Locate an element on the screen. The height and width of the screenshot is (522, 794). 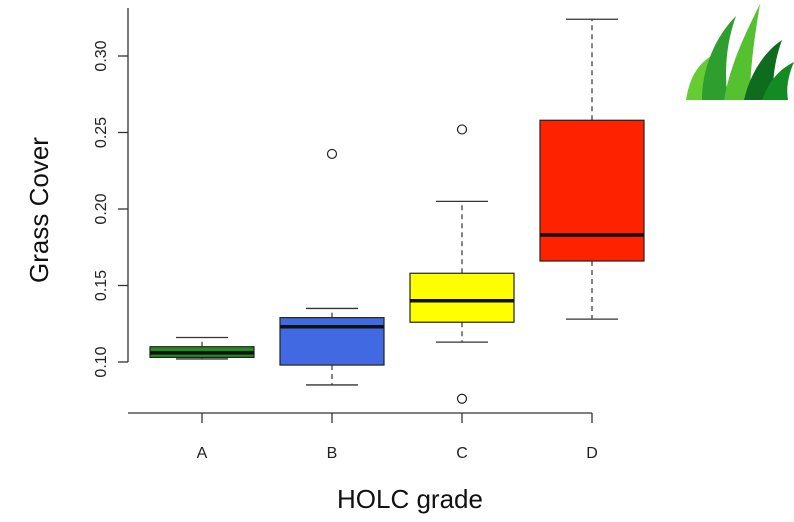
grass-blade-light is located at coordinates (700, 77).